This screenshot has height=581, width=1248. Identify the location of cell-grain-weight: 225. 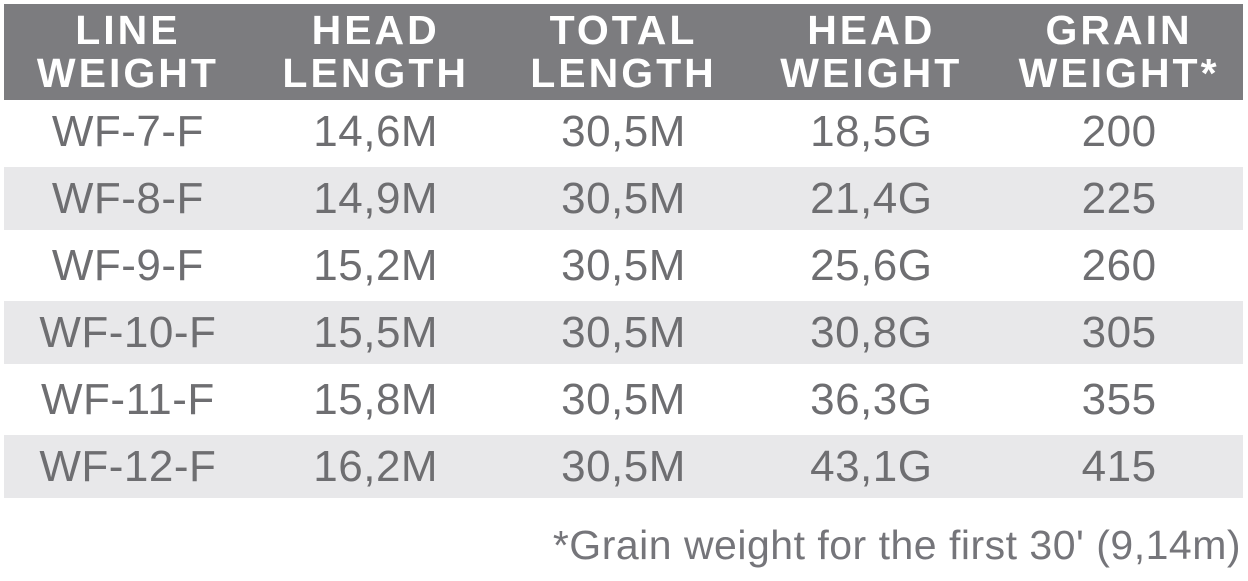
(1119, 198).